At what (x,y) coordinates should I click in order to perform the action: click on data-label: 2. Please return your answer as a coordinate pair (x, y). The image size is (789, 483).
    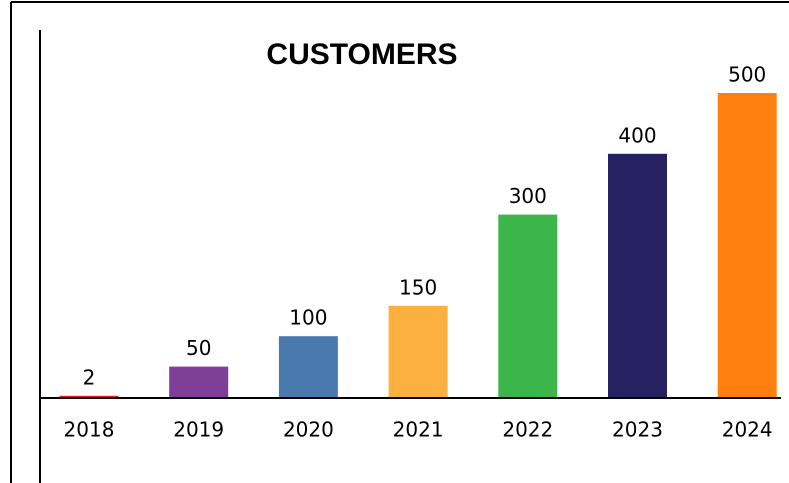
    Looking at the image, I should click on (89, 377).